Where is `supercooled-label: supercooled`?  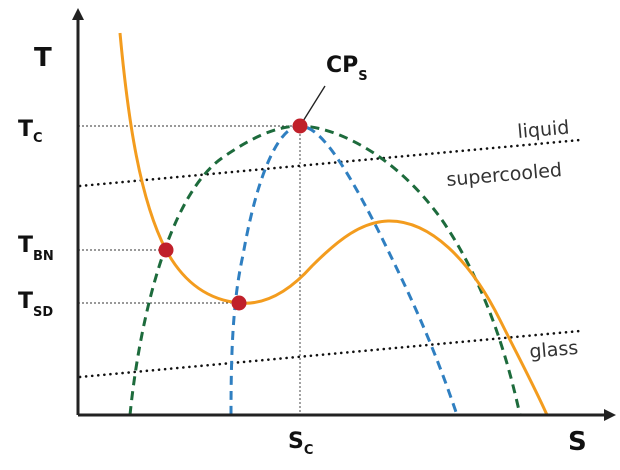
supercooled-label: supercooled is located at coordinates (504, 175).